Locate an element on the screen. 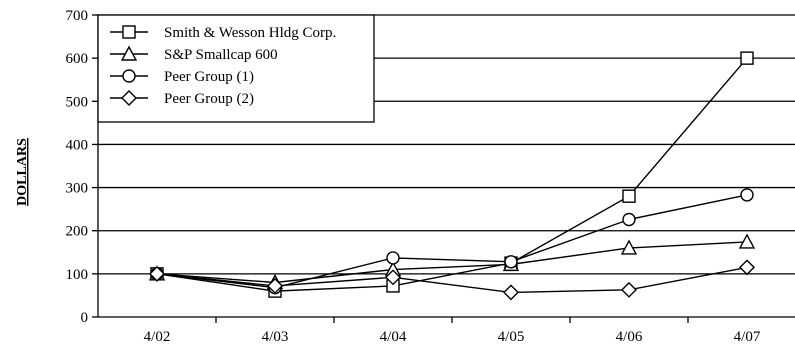 This screenshot has width=795, height=352. x-tick-label: 4/06 is located at coordinates (629, 337).